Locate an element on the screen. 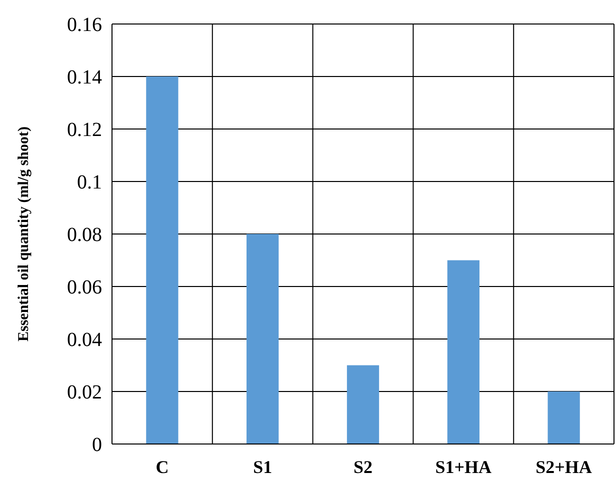 This screenshot has width=616, height=482. y-tick-label: 0.12 is located at coordinates (84, 130).